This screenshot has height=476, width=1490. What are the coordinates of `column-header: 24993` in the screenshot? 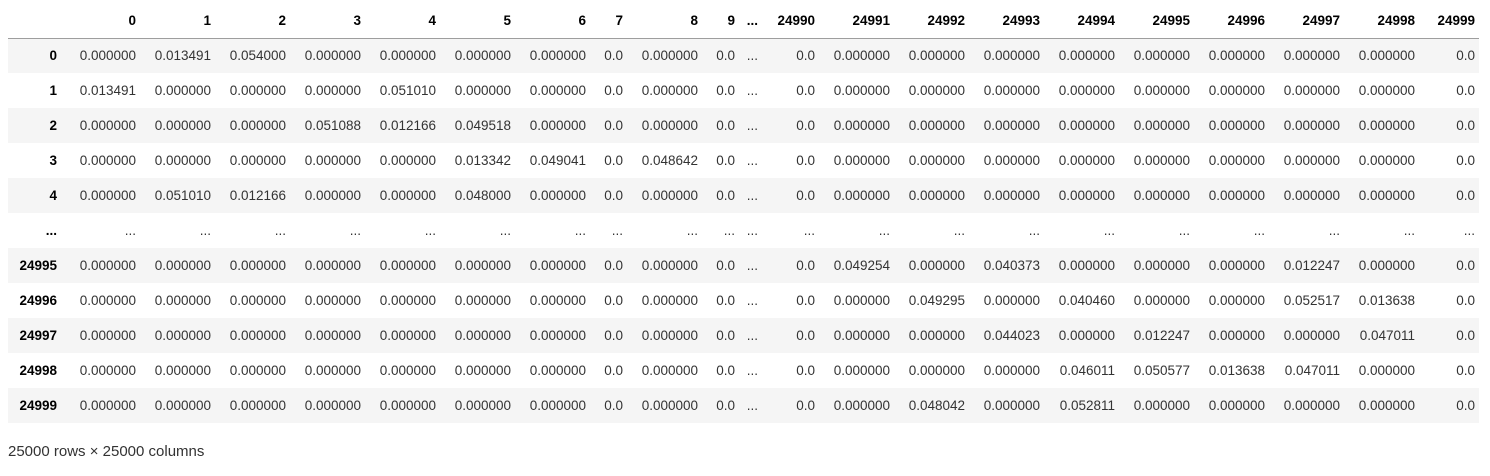 It's located at (1006, 21).